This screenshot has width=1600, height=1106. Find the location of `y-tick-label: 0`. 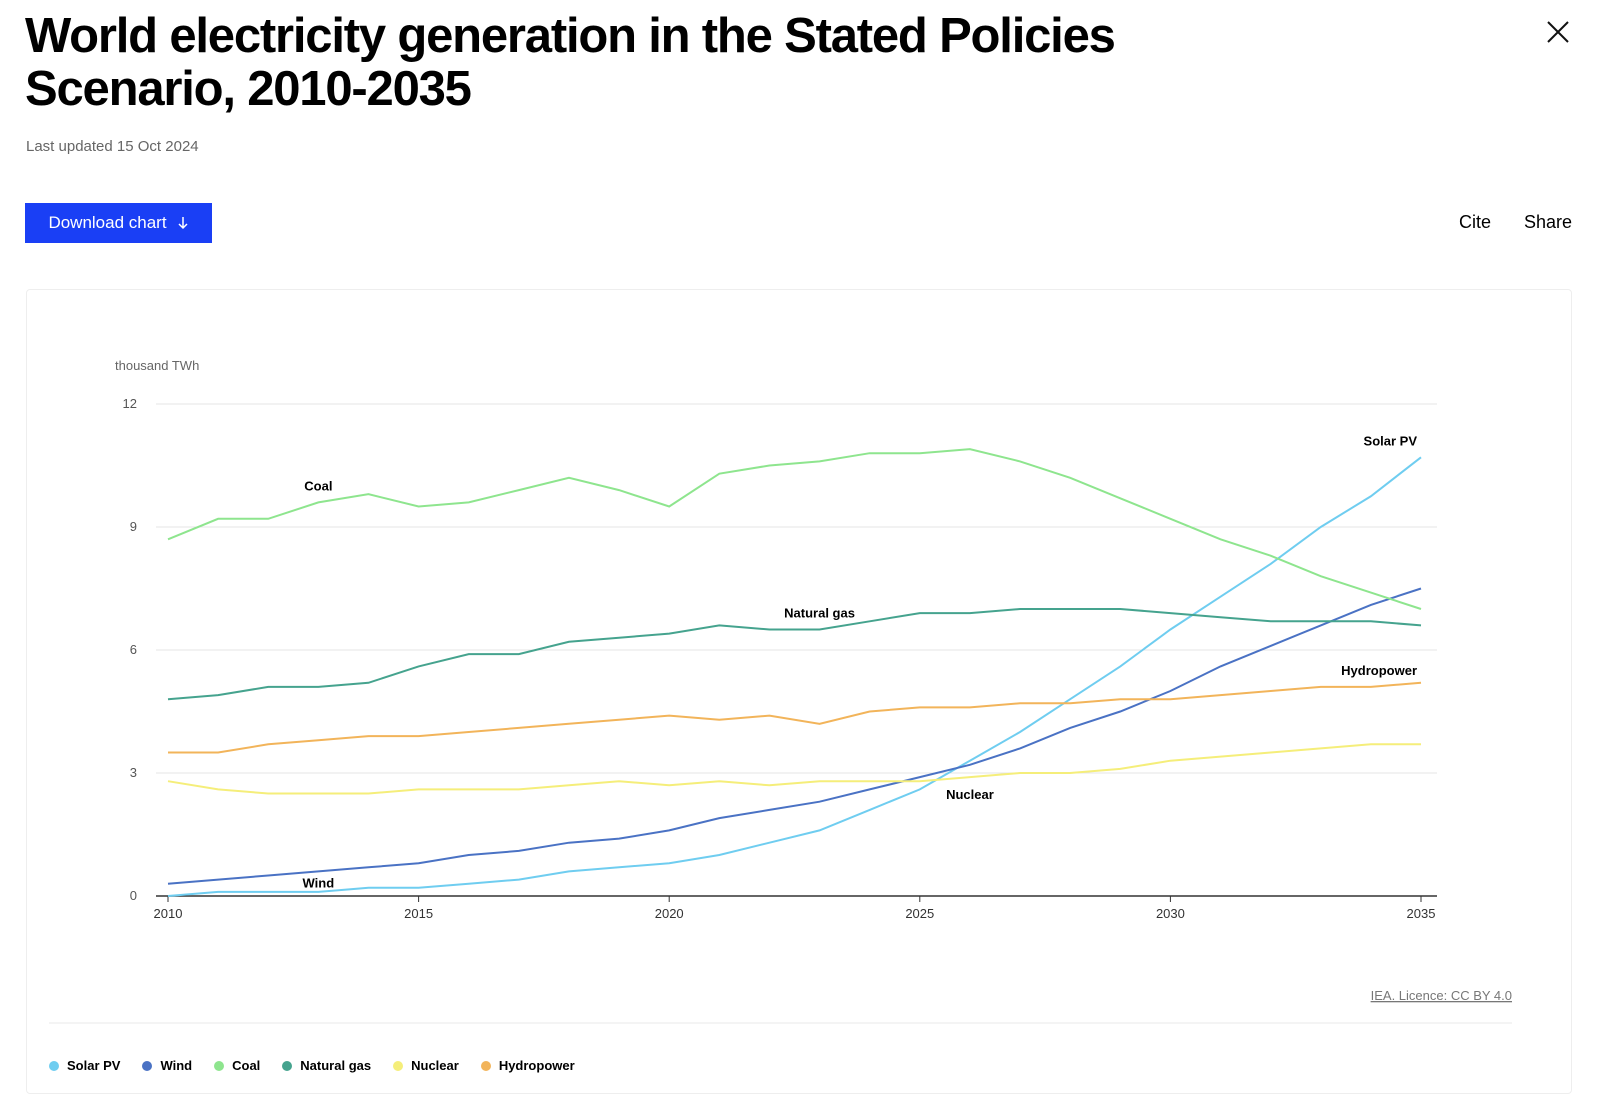

y-tick-label: 0 is located at coordinates (133, 895).